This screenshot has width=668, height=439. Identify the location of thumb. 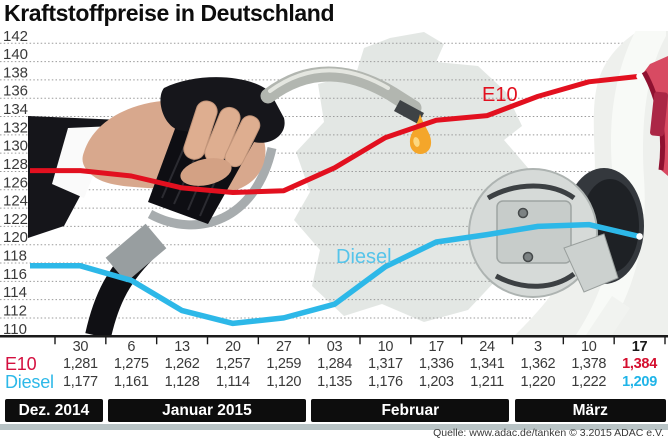
(206, 172).